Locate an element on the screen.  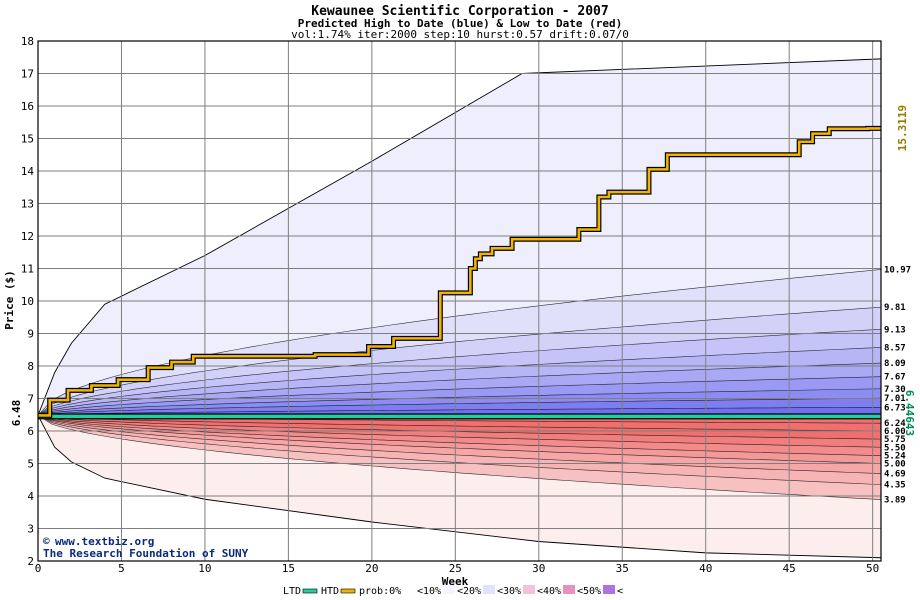
quantile-value-label: 4.69 is located at coordinates (895, 475).